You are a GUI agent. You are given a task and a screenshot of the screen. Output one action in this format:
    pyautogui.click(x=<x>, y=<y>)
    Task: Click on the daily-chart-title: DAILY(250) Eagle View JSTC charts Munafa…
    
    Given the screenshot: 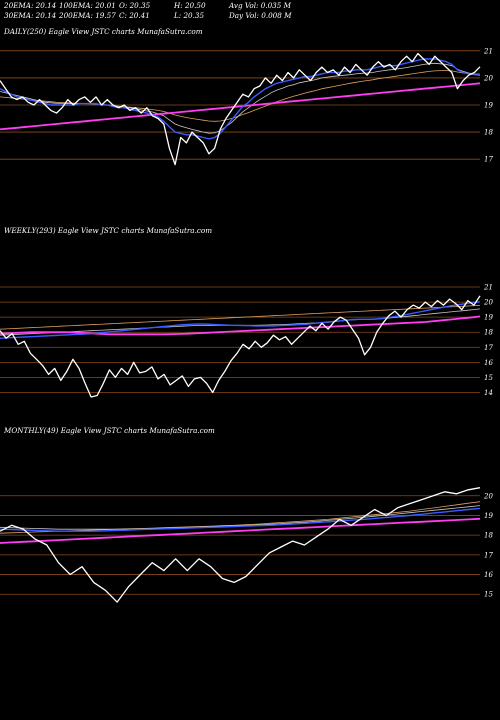 What is the action you would take?
    pyautogui.click(x=103, y=31)
    